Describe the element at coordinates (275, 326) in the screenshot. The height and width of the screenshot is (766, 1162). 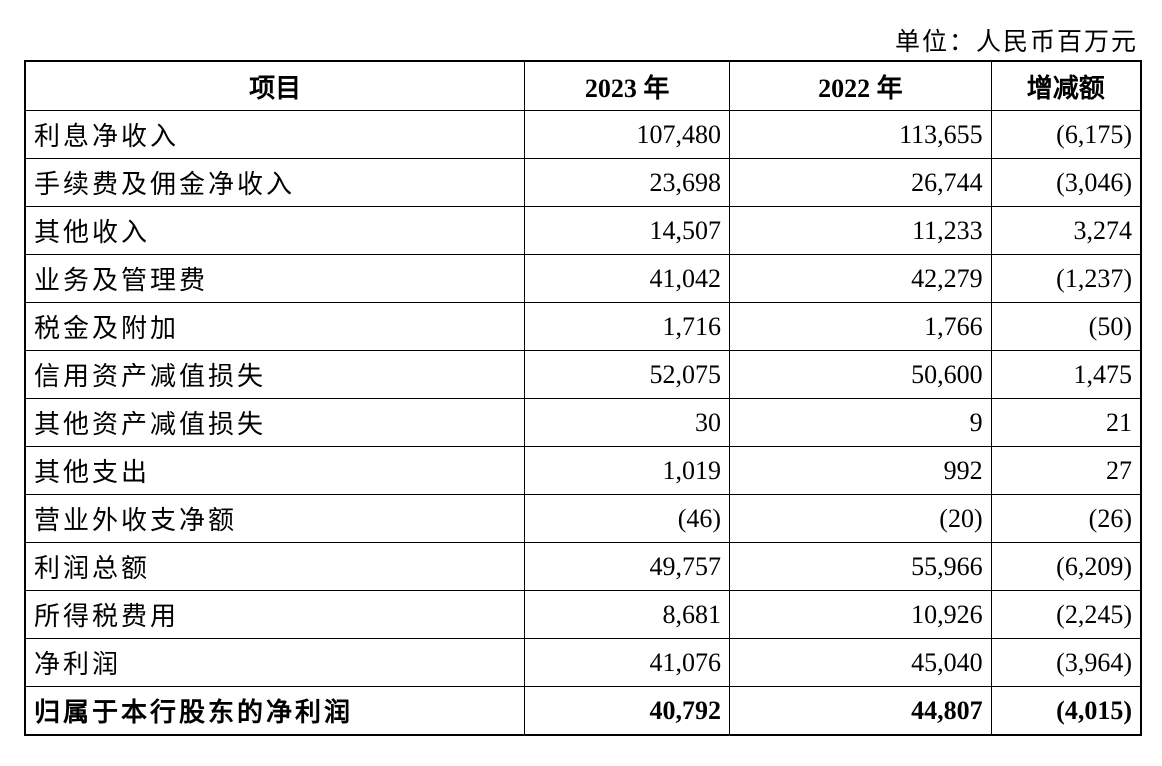
I see `item-cell: 税金及附加` at that location.